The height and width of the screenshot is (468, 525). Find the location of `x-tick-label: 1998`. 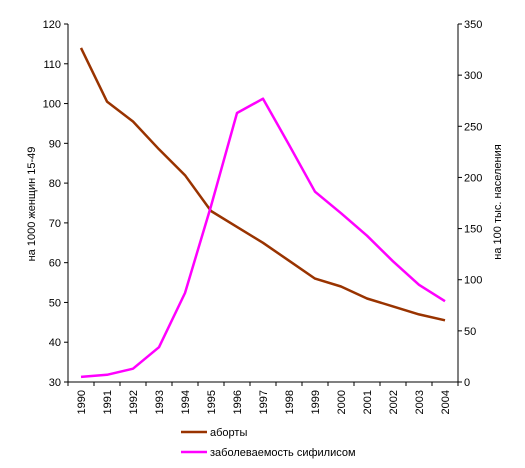

x-tick-label: 1998 is located at coordinates (290, 402).